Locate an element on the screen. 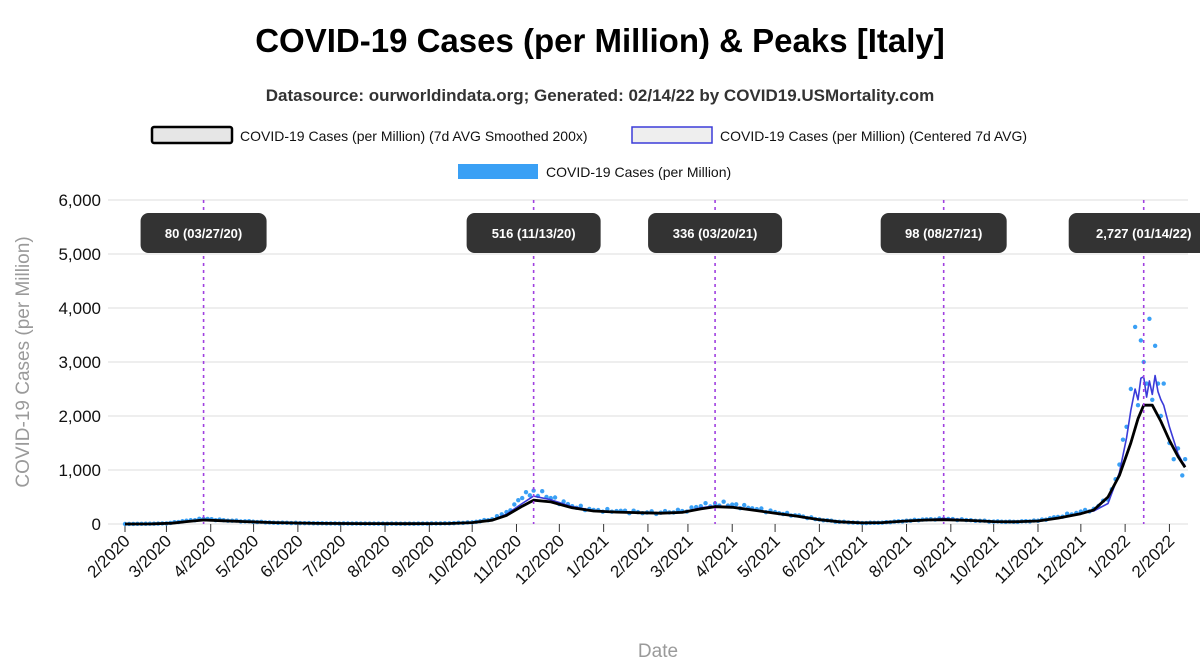 The width and height of the screenshot is (1200, 670). x-tick-label: 5/2021 is located at coordinates (759, 556).